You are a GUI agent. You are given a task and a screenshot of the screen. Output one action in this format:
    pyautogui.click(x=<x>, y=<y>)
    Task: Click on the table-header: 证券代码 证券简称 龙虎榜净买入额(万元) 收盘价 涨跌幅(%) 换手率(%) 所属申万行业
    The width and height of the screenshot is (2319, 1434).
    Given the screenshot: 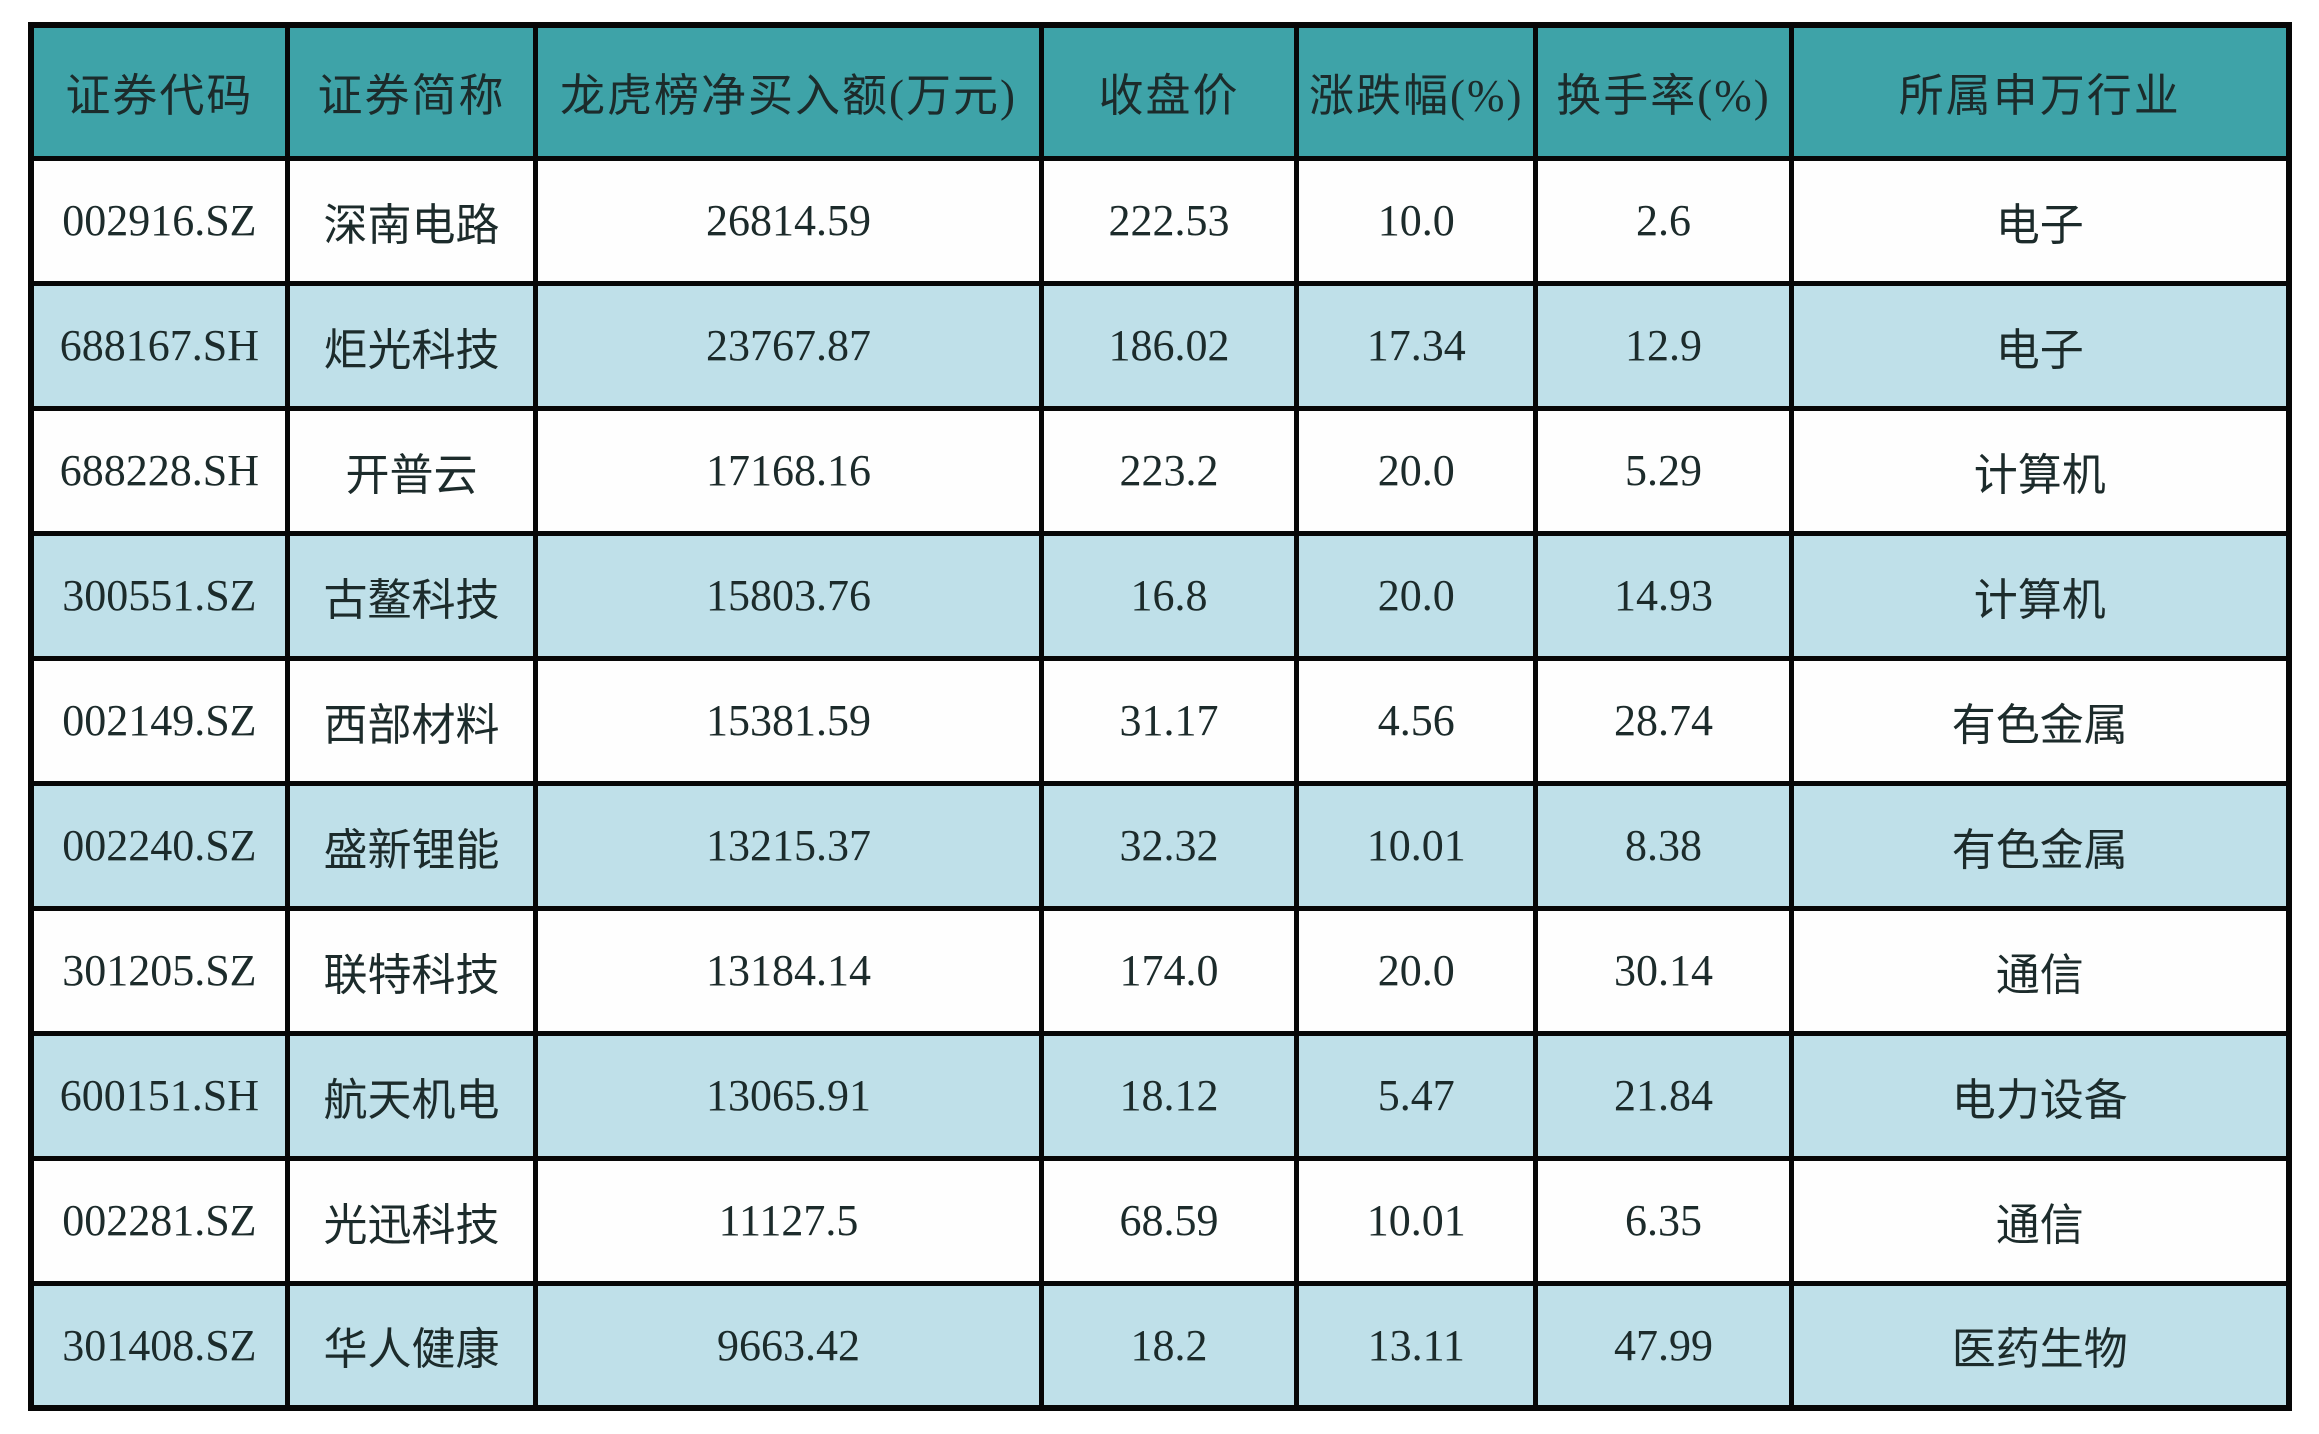 What is the action you would take?
    pyautogui.click(x=1160, y=91)
    